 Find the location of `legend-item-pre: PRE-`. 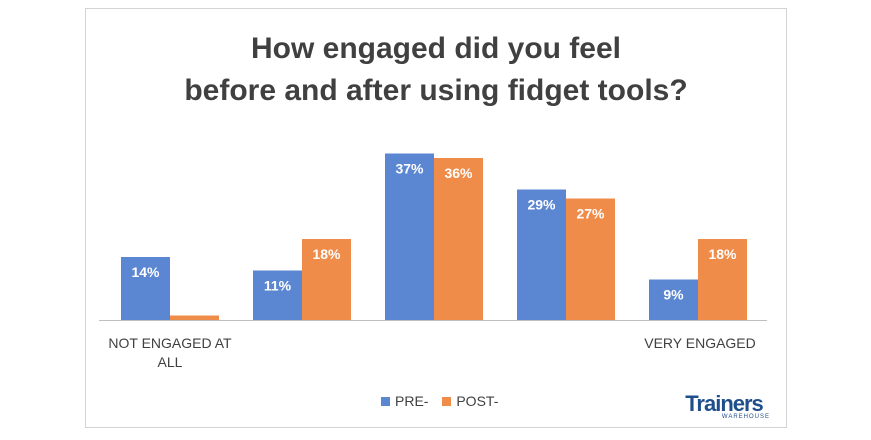

legend-item-pre: PRE- is located at coordinates (406, 401).